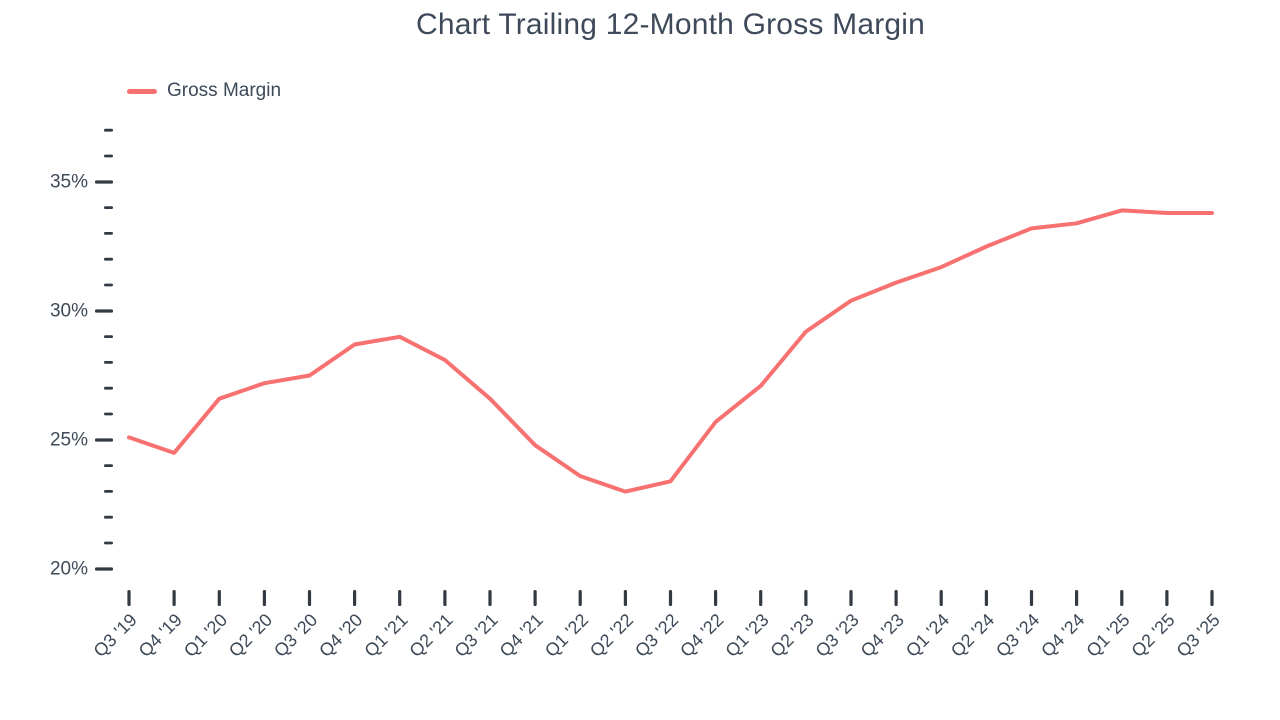  What do you see at coordinates (882, 635) in the screenshot?
I see `x-axis-label: Q4 '23` at bounding box center [882, 635].